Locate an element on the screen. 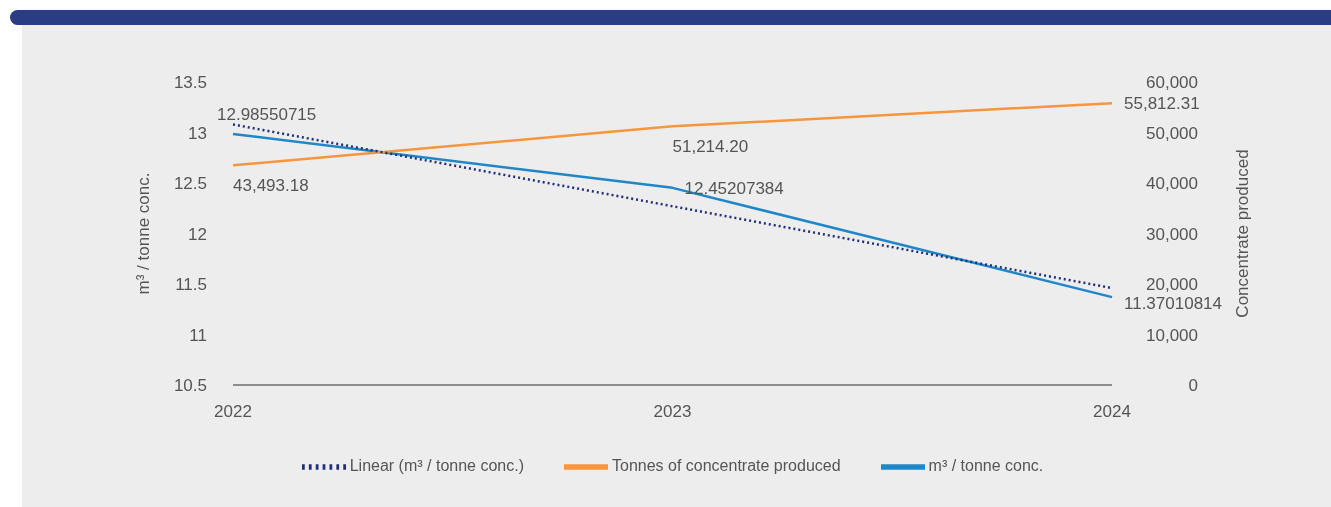 This screenshot has height=507, width=1331. y-tick-label: 13 is located at coordinates (197, 133).